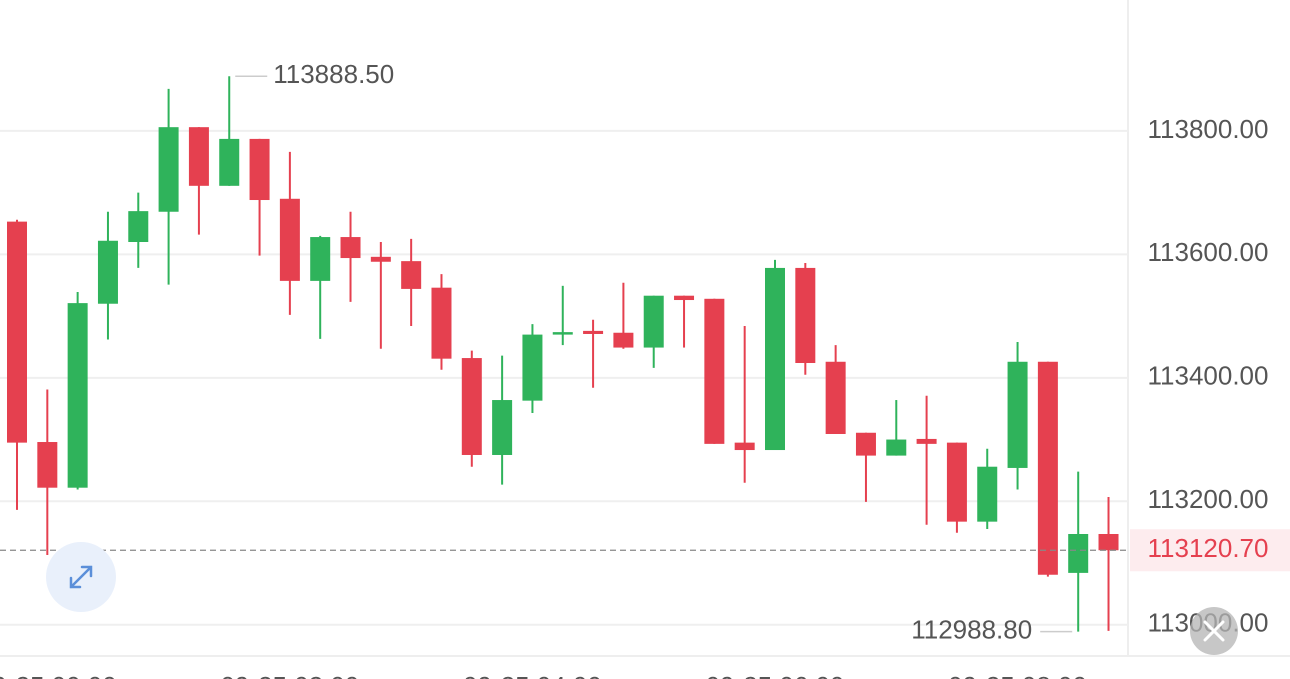 The image size is (1290, 679). I want to click on x-tick-label: 09-25 06:00, so click(775, 675).